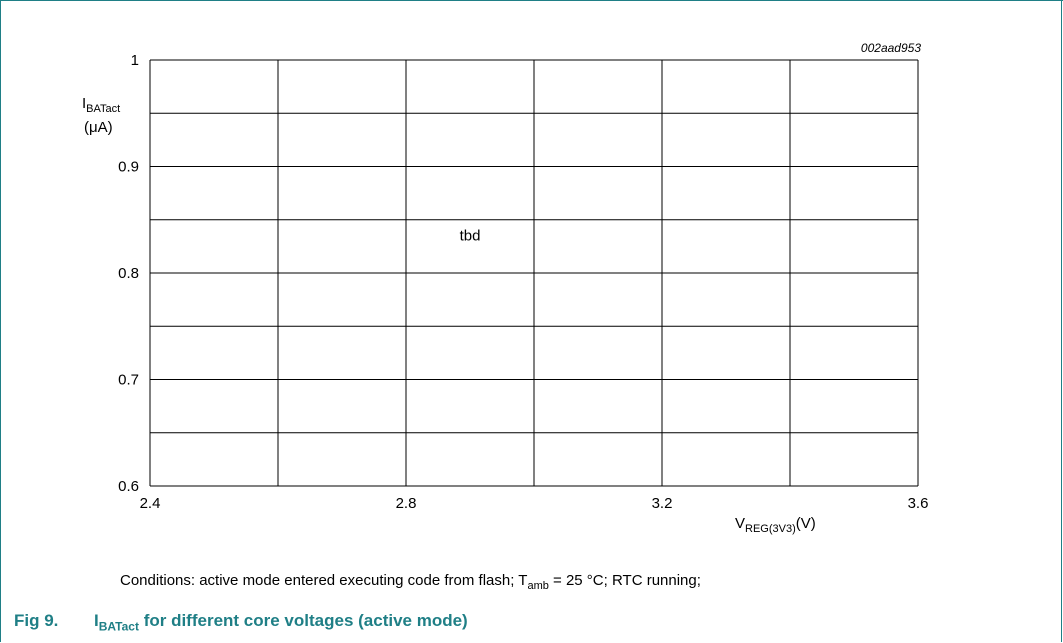  I want to click on y-tick-label: 0.6, so click(128, 486).